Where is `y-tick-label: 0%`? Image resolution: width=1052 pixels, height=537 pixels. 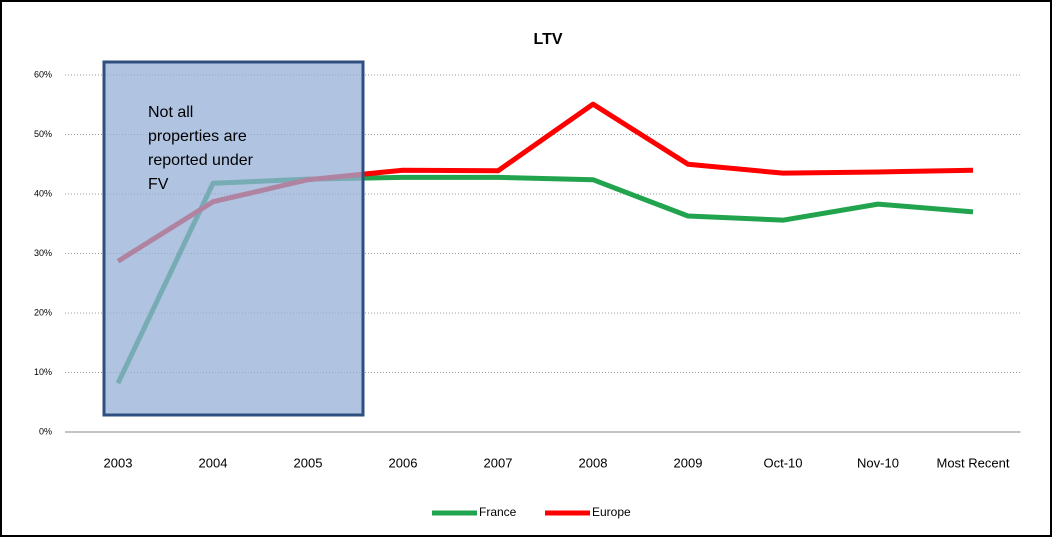 y-tick-label: 0% is located at coordinates (45, 431).